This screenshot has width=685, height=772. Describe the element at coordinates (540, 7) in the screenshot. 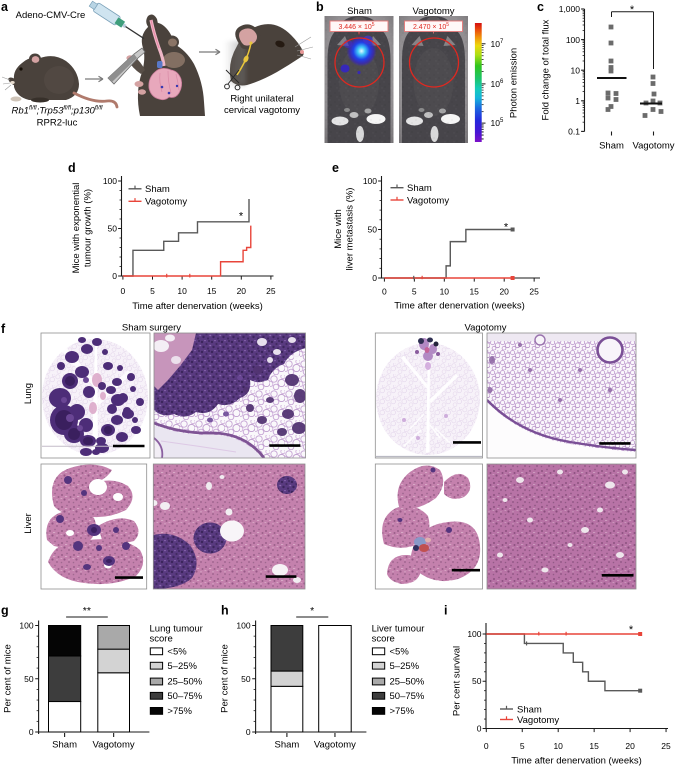

I see `svg-text: c` at that location.